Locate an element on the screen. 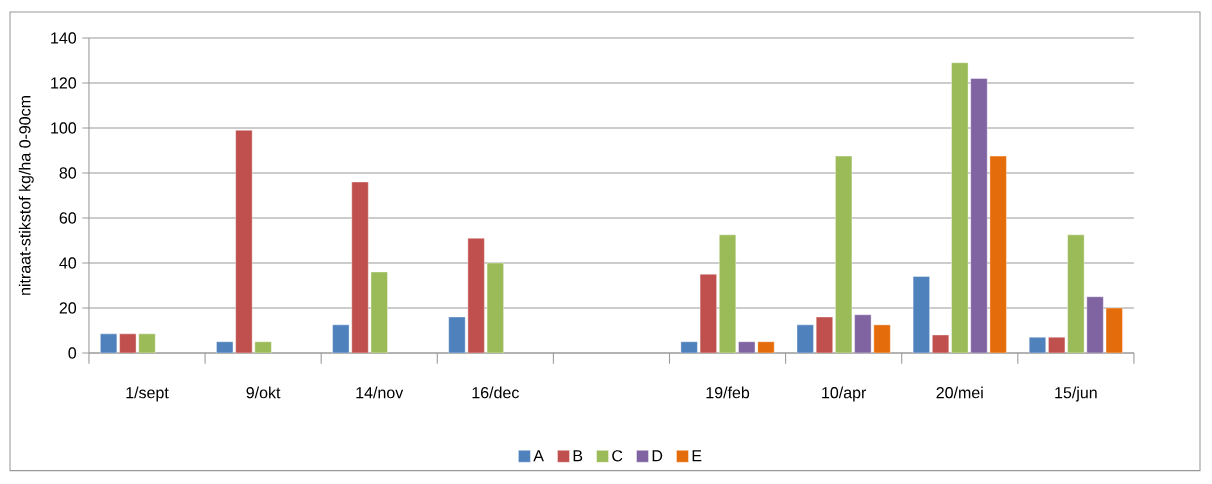  x-tick-label: 15/jun is located at coordinates (1076, 394).